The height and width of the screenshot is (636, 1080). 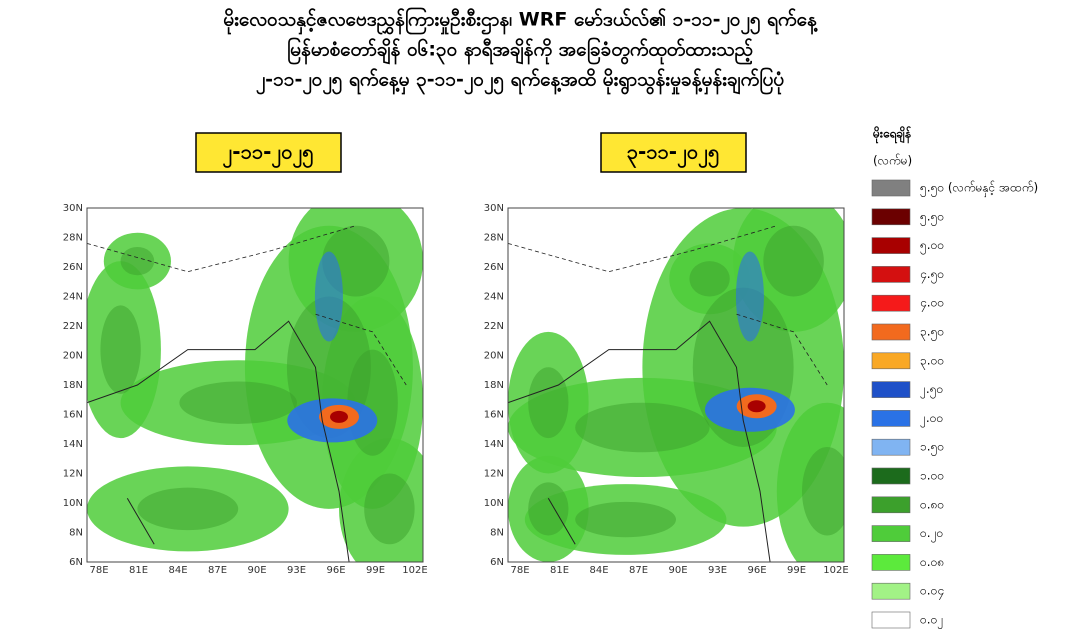 I want to click on lat-label: 24N, so click(x=73, y=297).